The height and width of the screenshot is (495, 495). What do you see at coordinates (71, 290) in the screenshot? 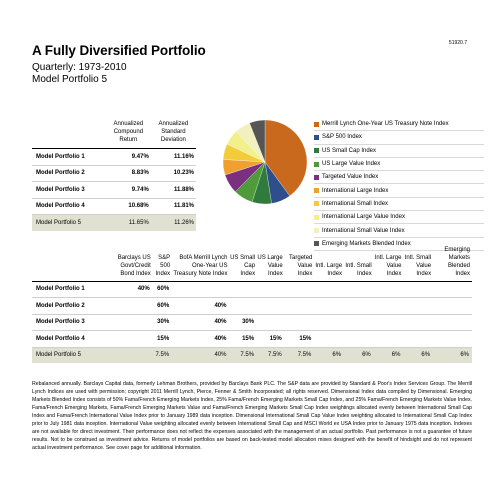
I see `allocation-row-name: Model Portfolio 1` at bounding box center [71, 290].